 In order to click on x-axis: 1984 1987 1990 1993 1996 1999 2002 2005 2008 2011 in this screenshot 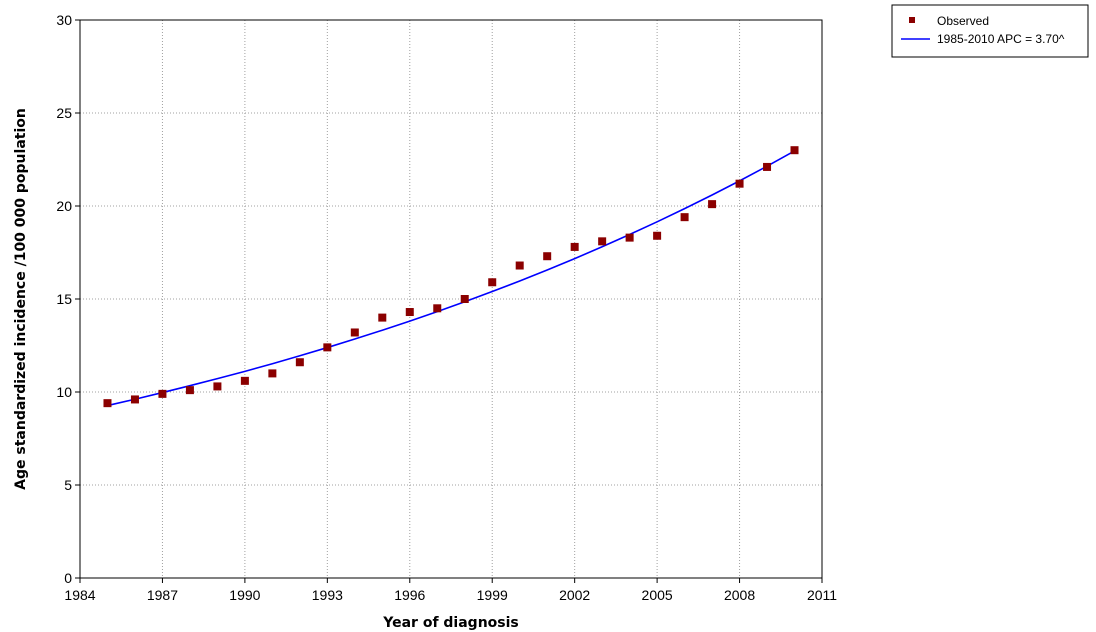, I will do `click(450, 590)`.